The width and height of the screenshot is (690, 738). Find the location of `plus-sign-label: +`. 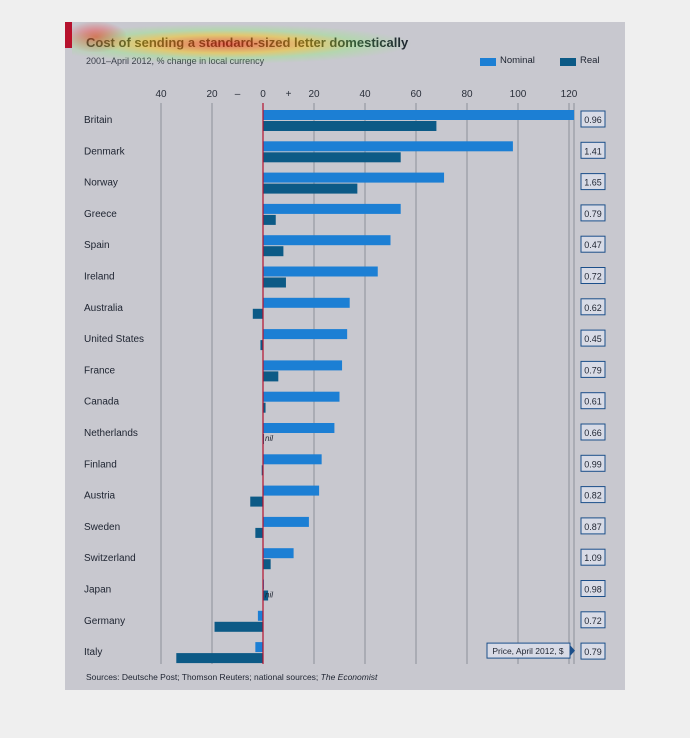

plus-sign-label: + is located at coordinates (289, 94).